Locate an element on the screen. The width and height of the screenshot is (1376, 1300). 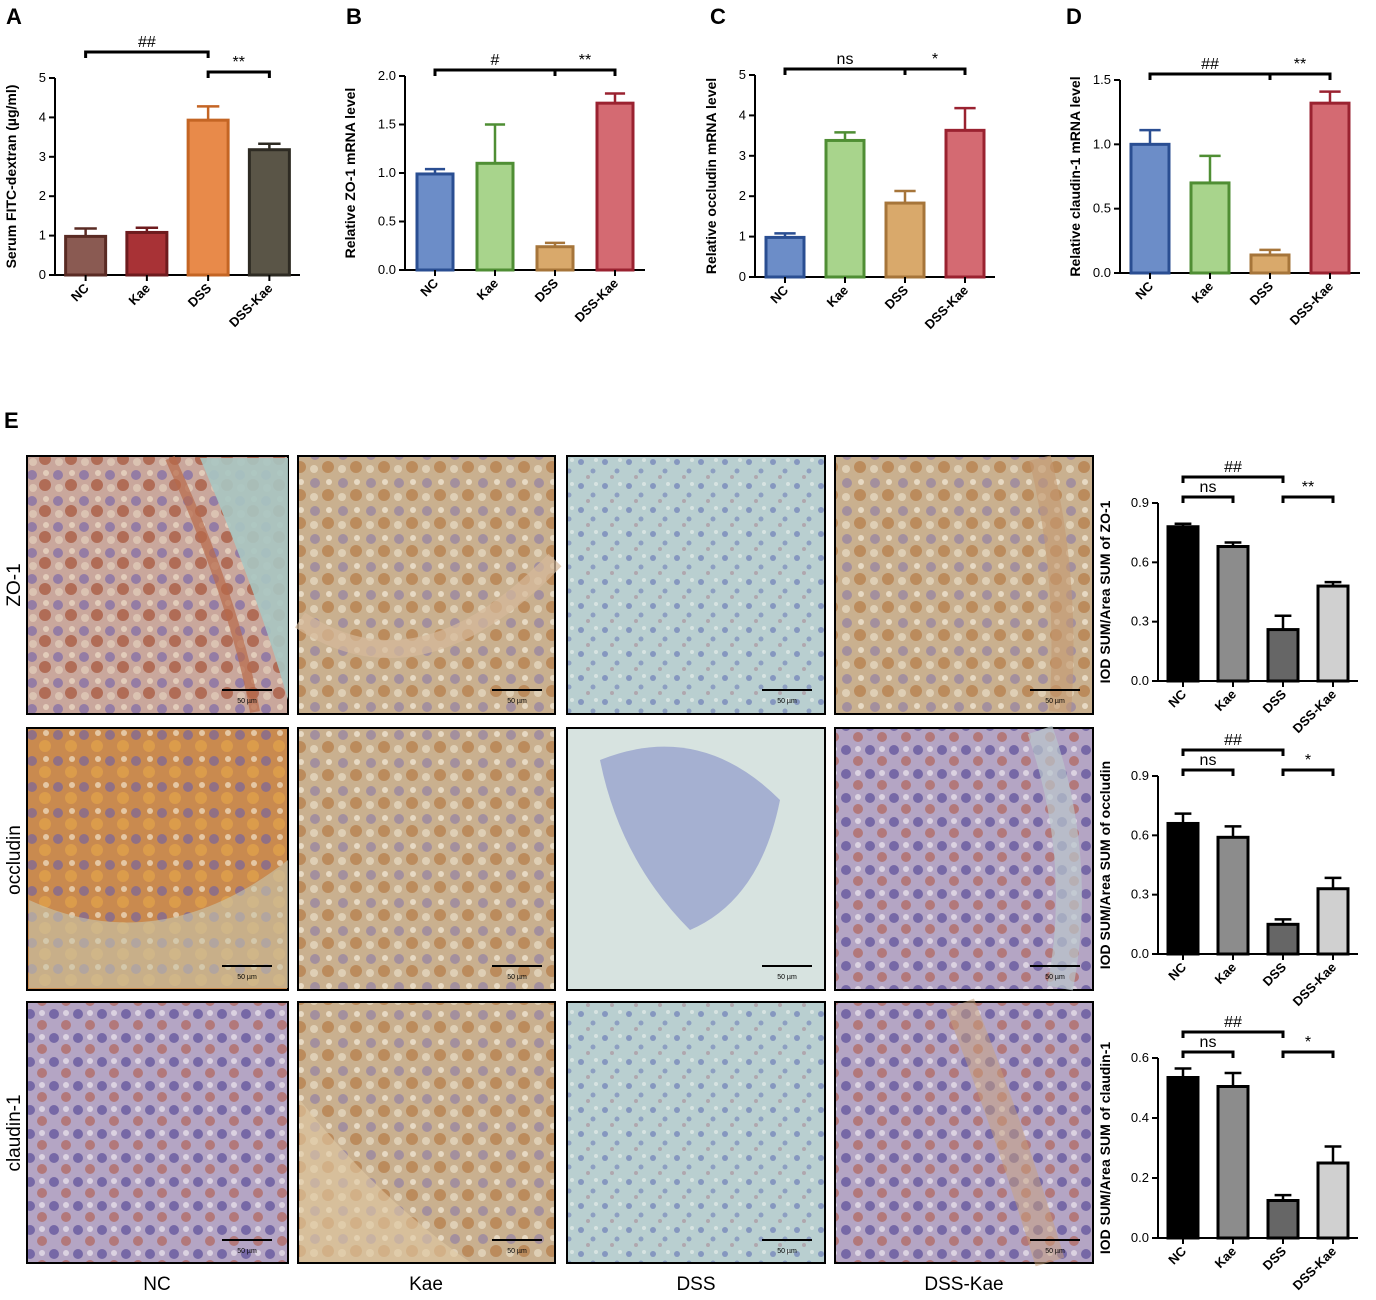
row-label-occludin: occludin is located at coordinates (14, 860).